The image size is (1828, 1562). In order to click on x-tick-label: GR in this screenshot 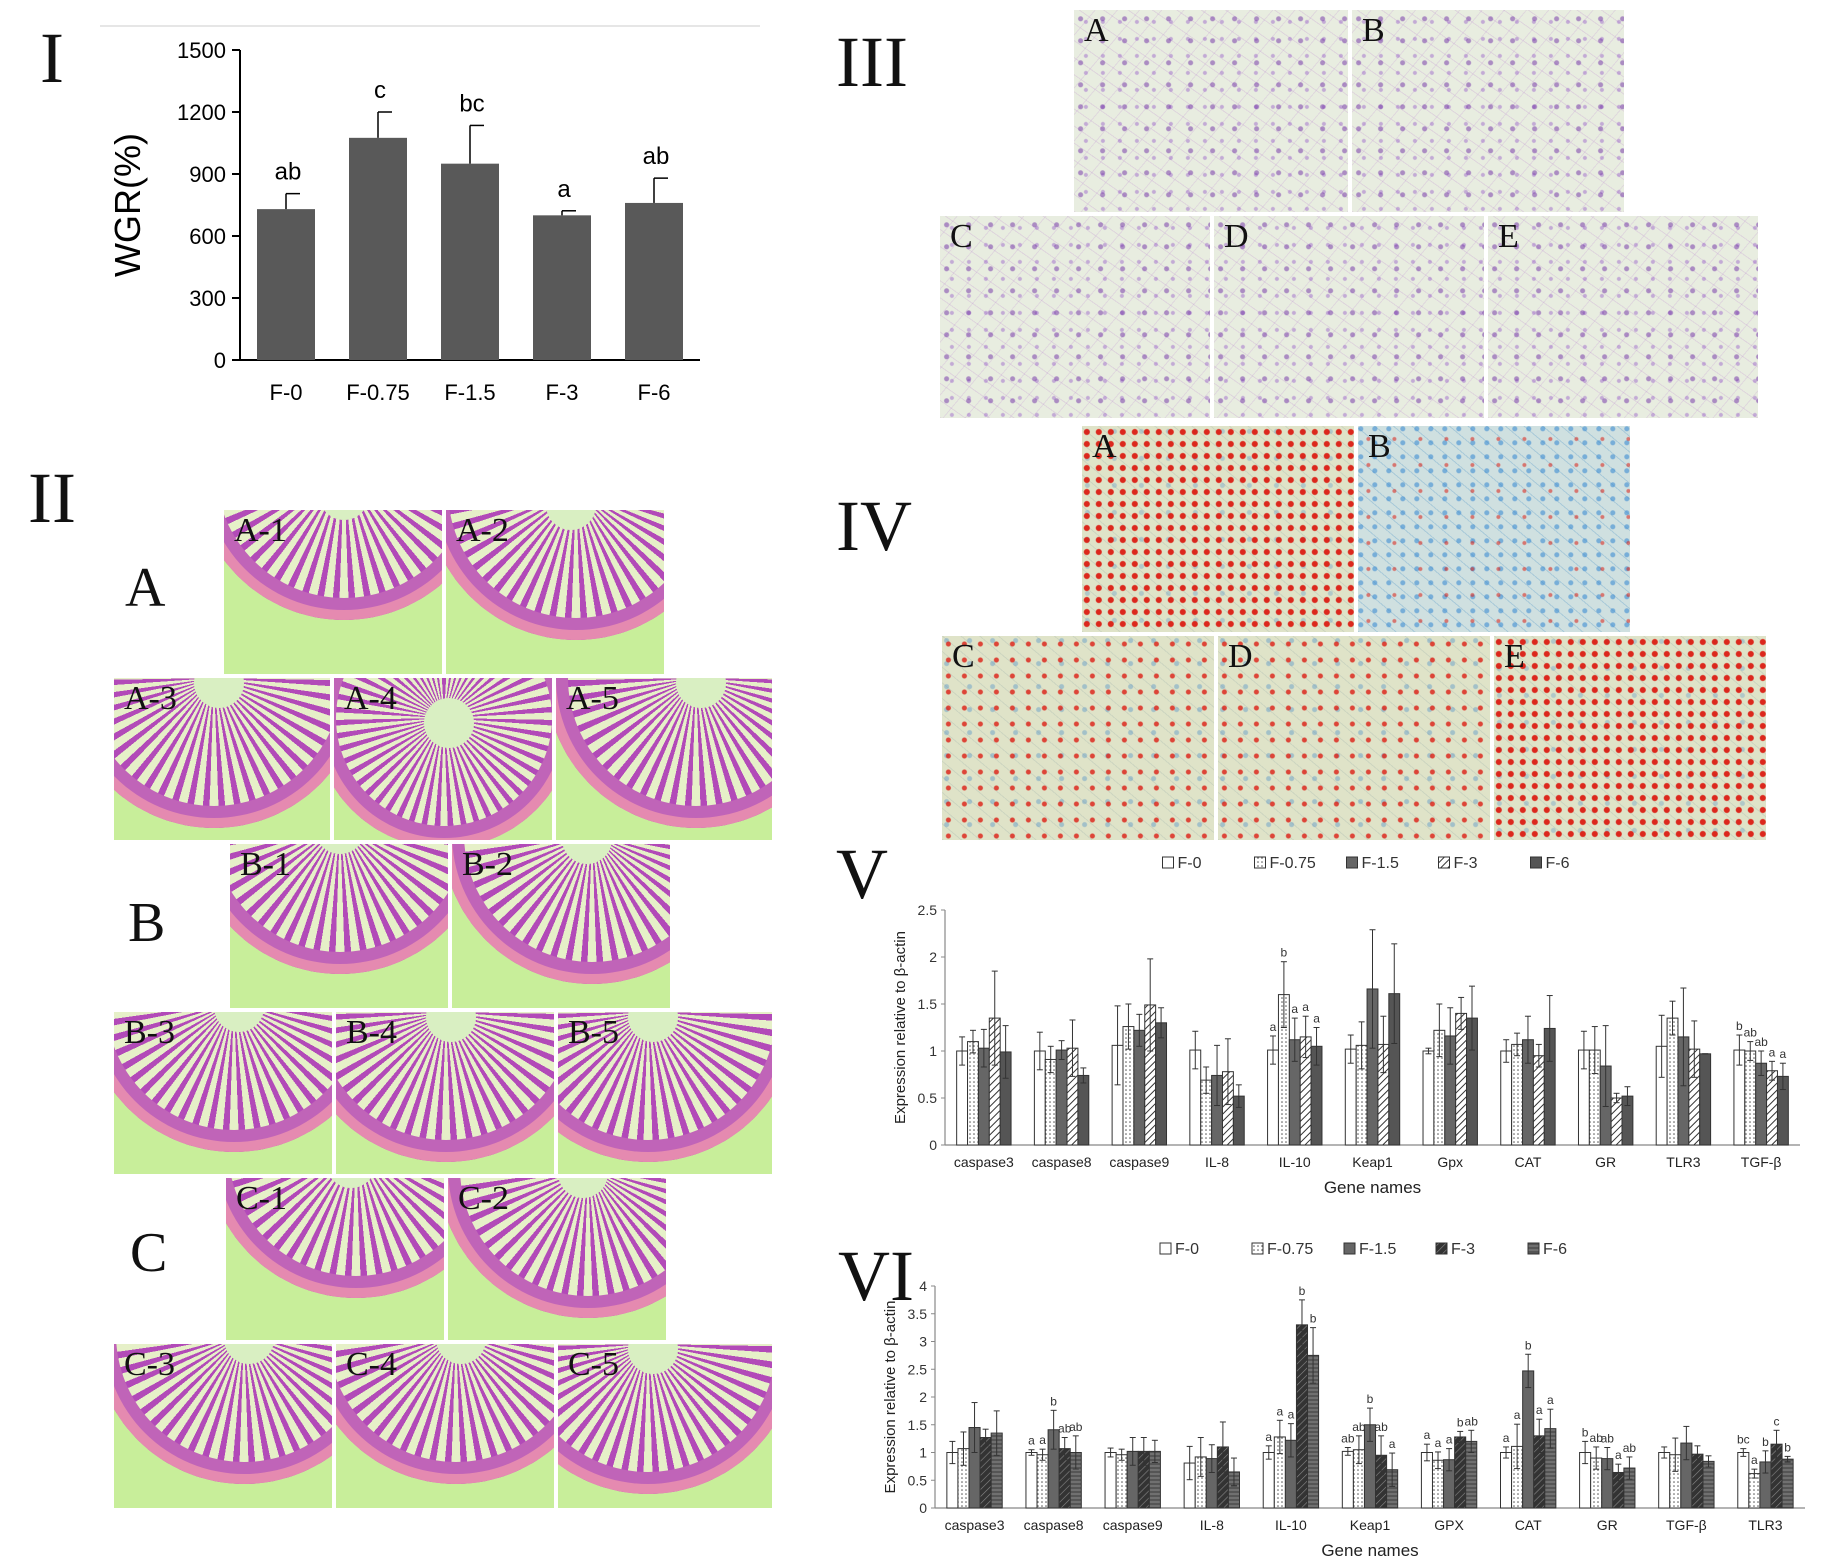, I will do `click(1605, 1162)`.